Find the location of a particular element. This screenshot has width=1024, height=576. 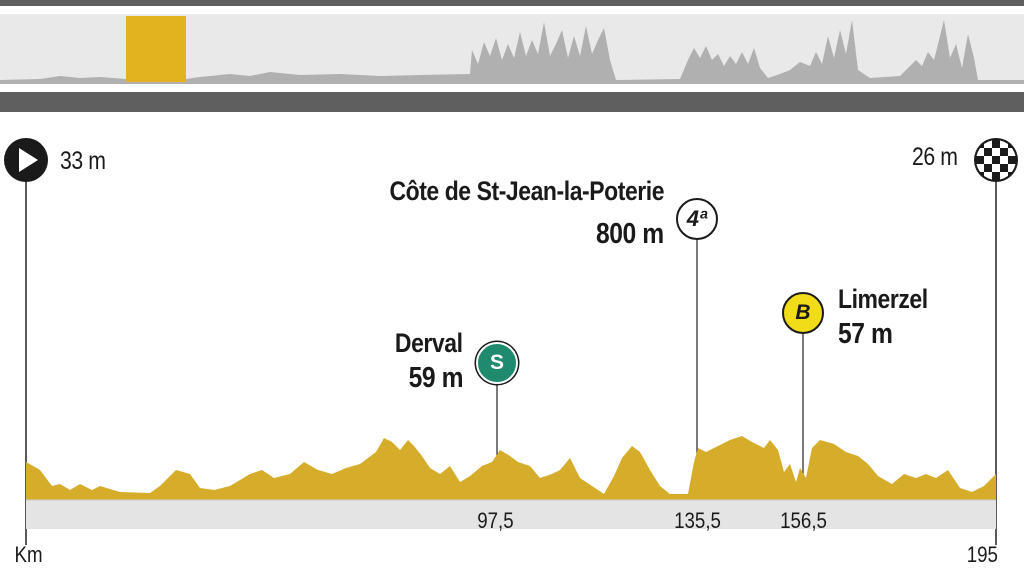

start-altitude: 33 m is located at coordinates (83, 161).